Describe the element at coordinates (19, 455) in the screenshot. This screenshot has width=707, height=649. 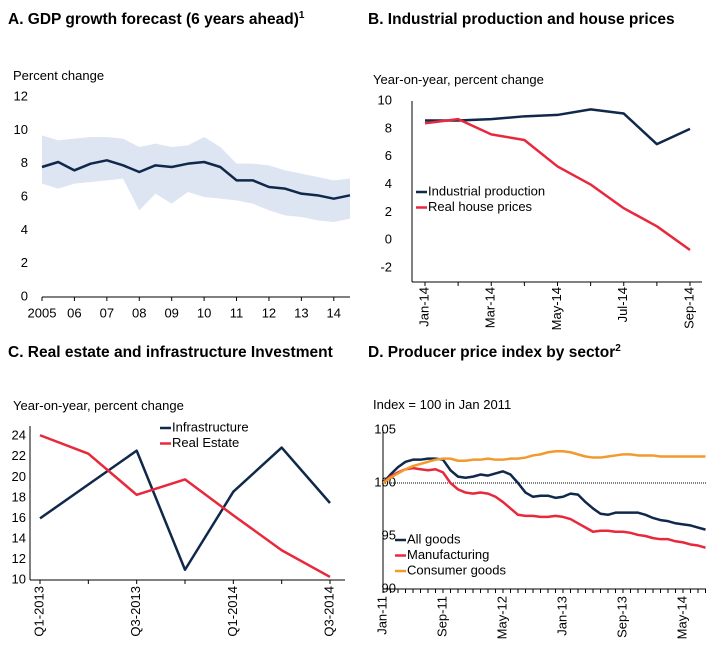
I see `y-tick-label: 22` at that location.